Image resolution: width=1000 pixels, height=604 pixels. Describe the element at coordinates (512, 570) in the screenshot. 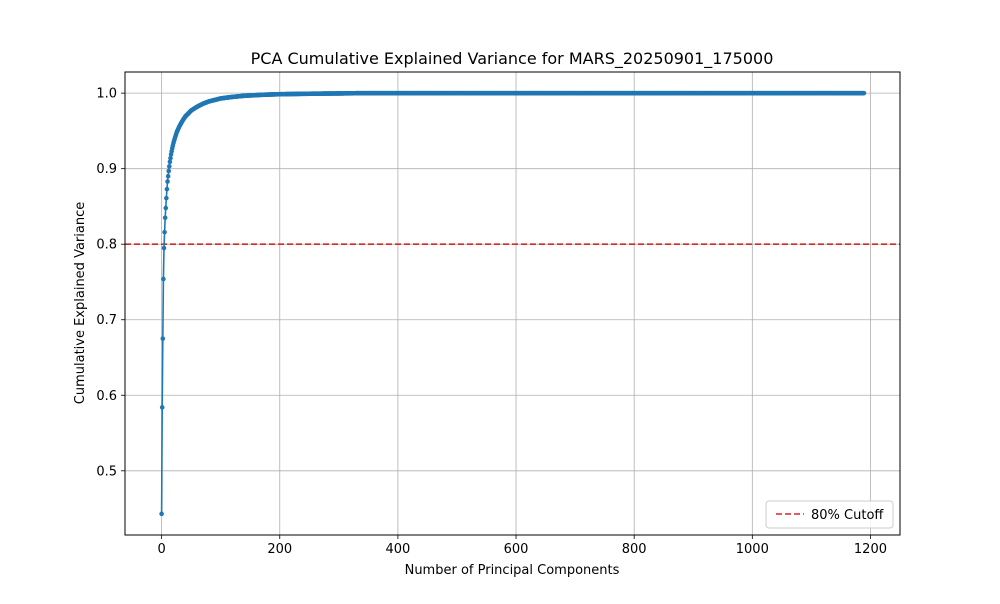

I see `x-axis-label: Number of Principal Components` at that location.